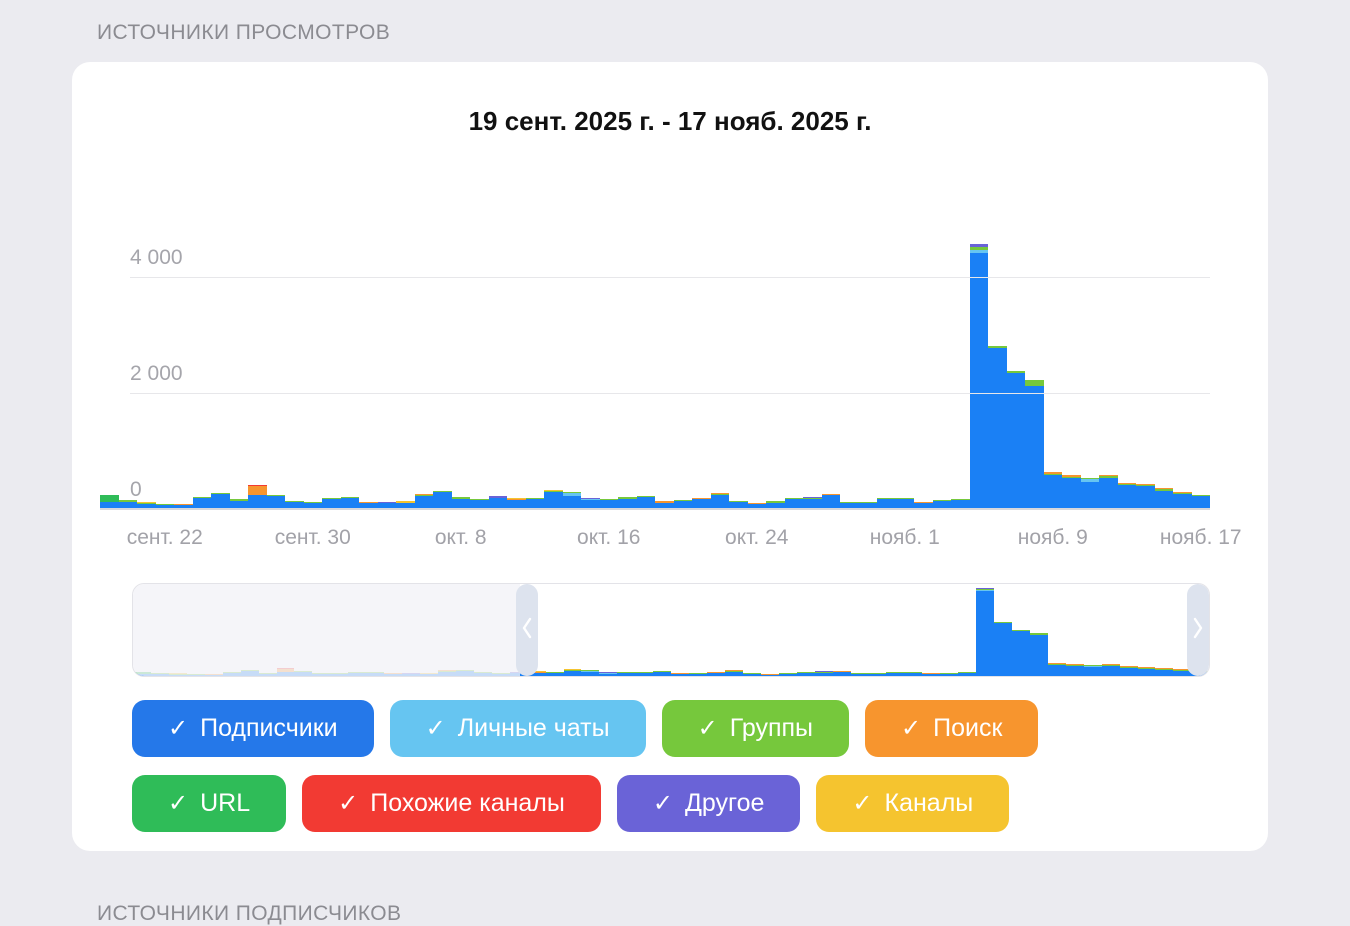 This screenshot has width=1350, height=926. I want to click on legend-toggle-other: ✓ Другое, so click(708, 803).